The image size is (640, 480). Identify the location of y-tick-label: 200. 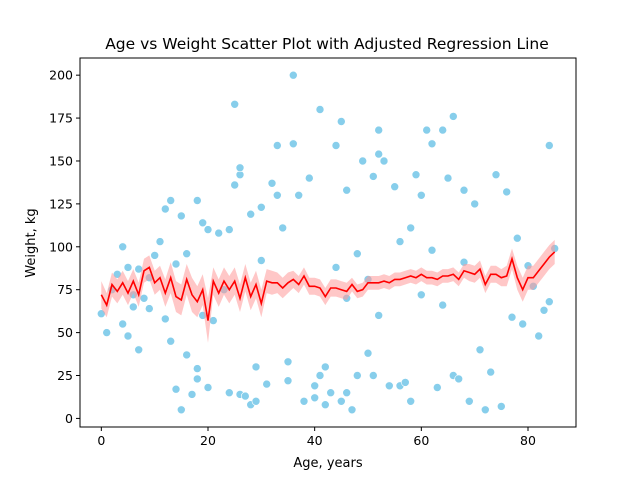
(61, 75).